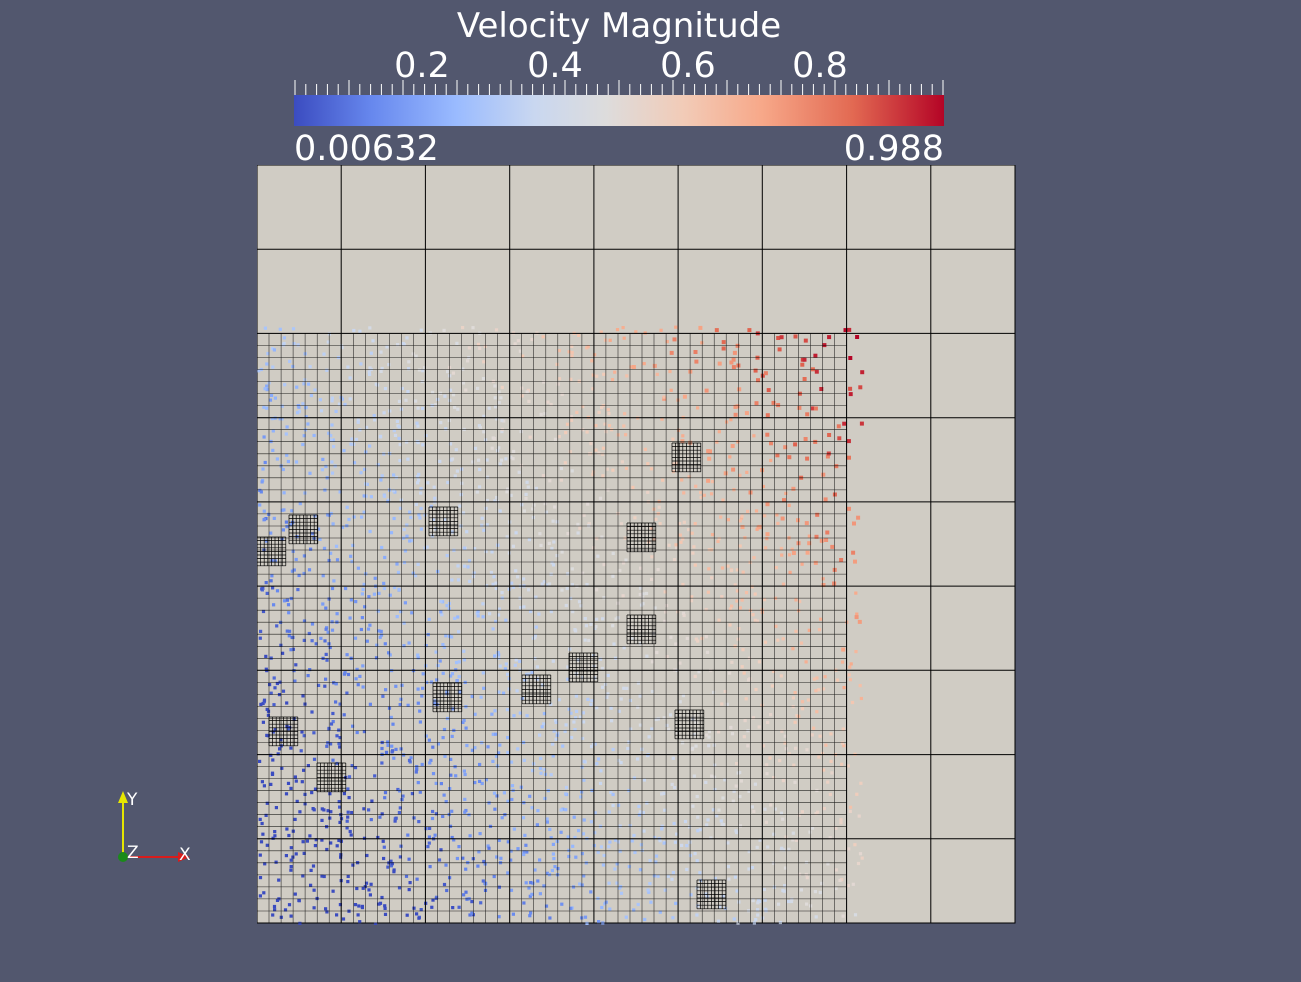  What do you see at coordinates (443, 521) in the screenshot?
I see `refined-patch` at bounding box center [443, 521].